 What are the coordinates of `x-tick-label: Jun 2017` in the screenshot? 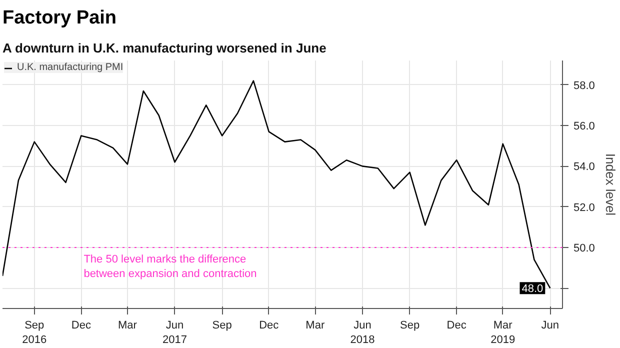 It's located at (175, 333).